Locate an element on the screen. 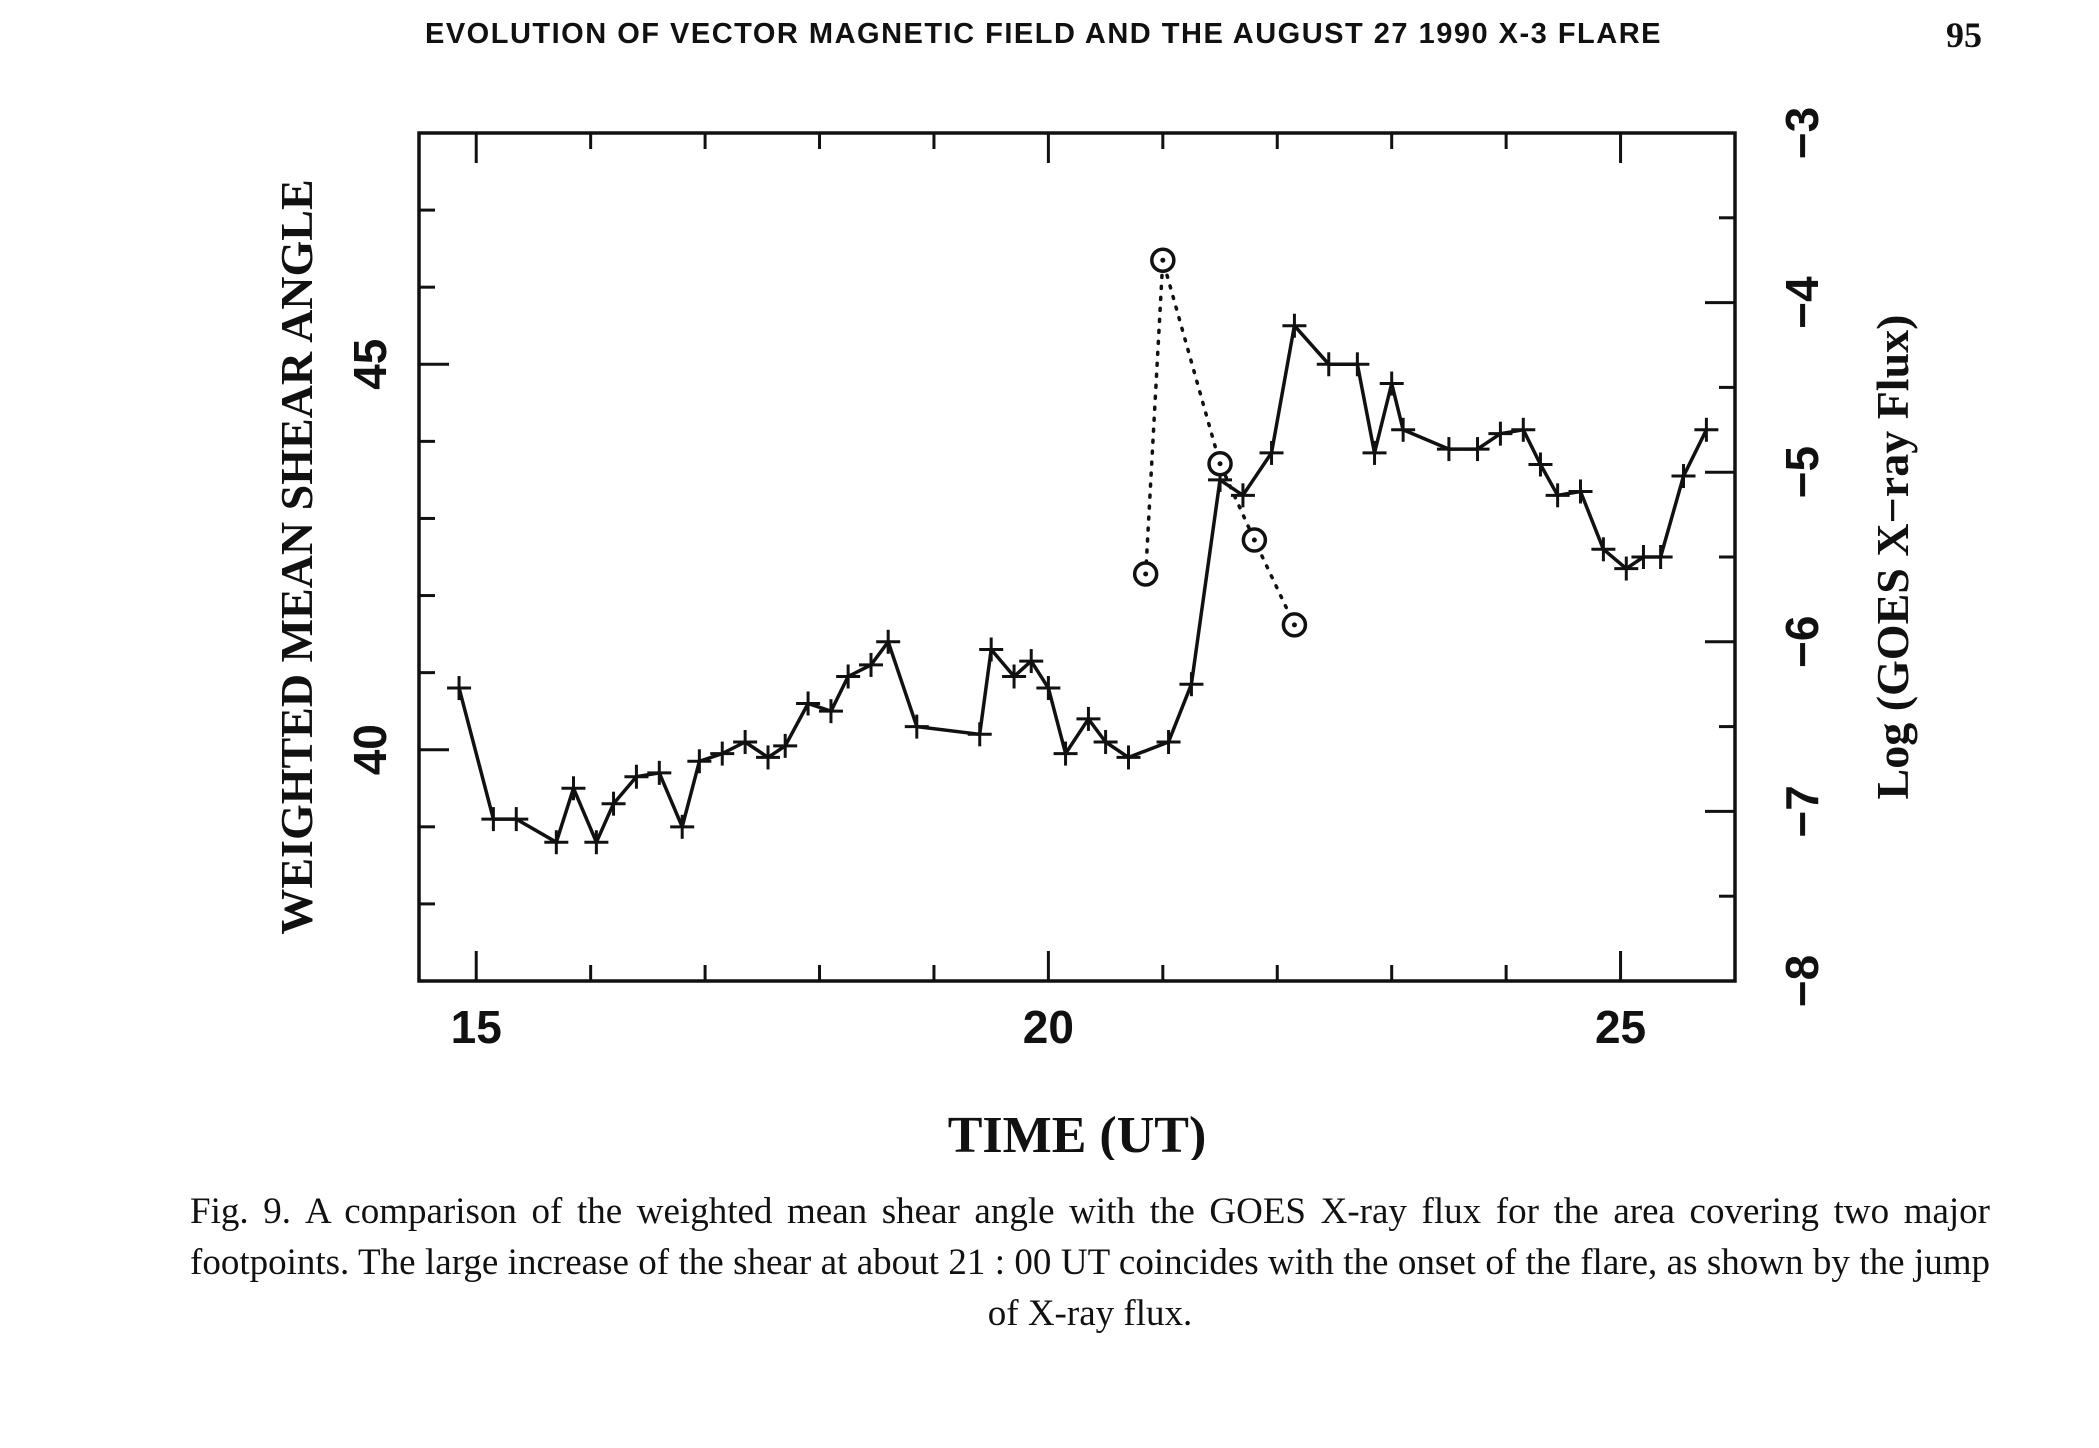 This screenshot has width=2099, height=1448. y-tick-label: 40 is located at coordinates (370, 749).